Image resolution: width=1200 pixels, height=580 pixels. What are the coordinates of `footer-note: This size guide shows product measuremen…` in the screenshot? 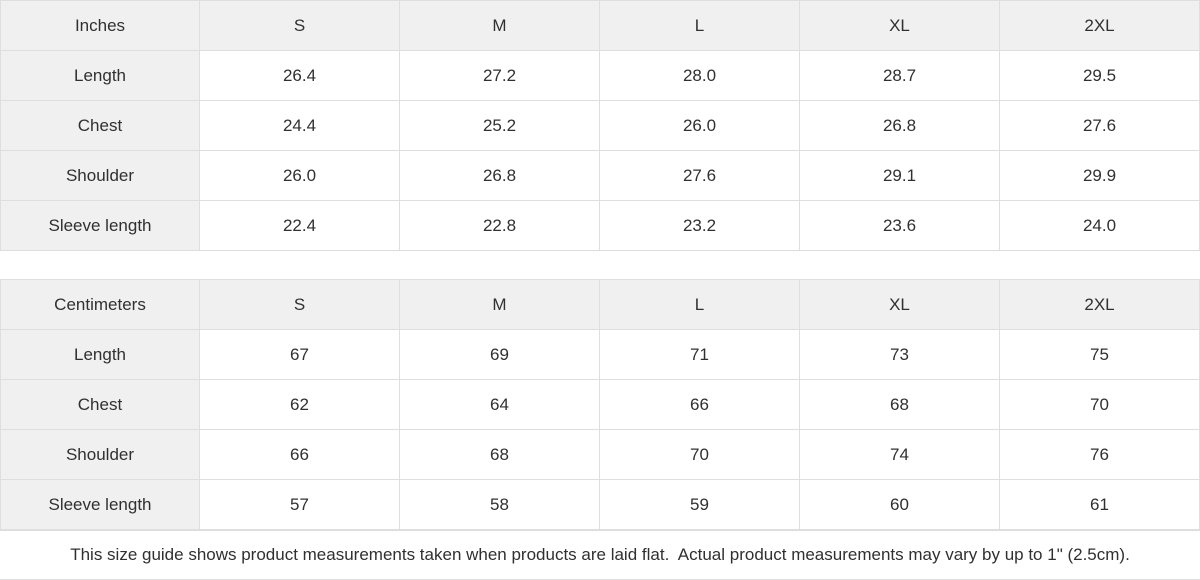 It's located at (600, 555).